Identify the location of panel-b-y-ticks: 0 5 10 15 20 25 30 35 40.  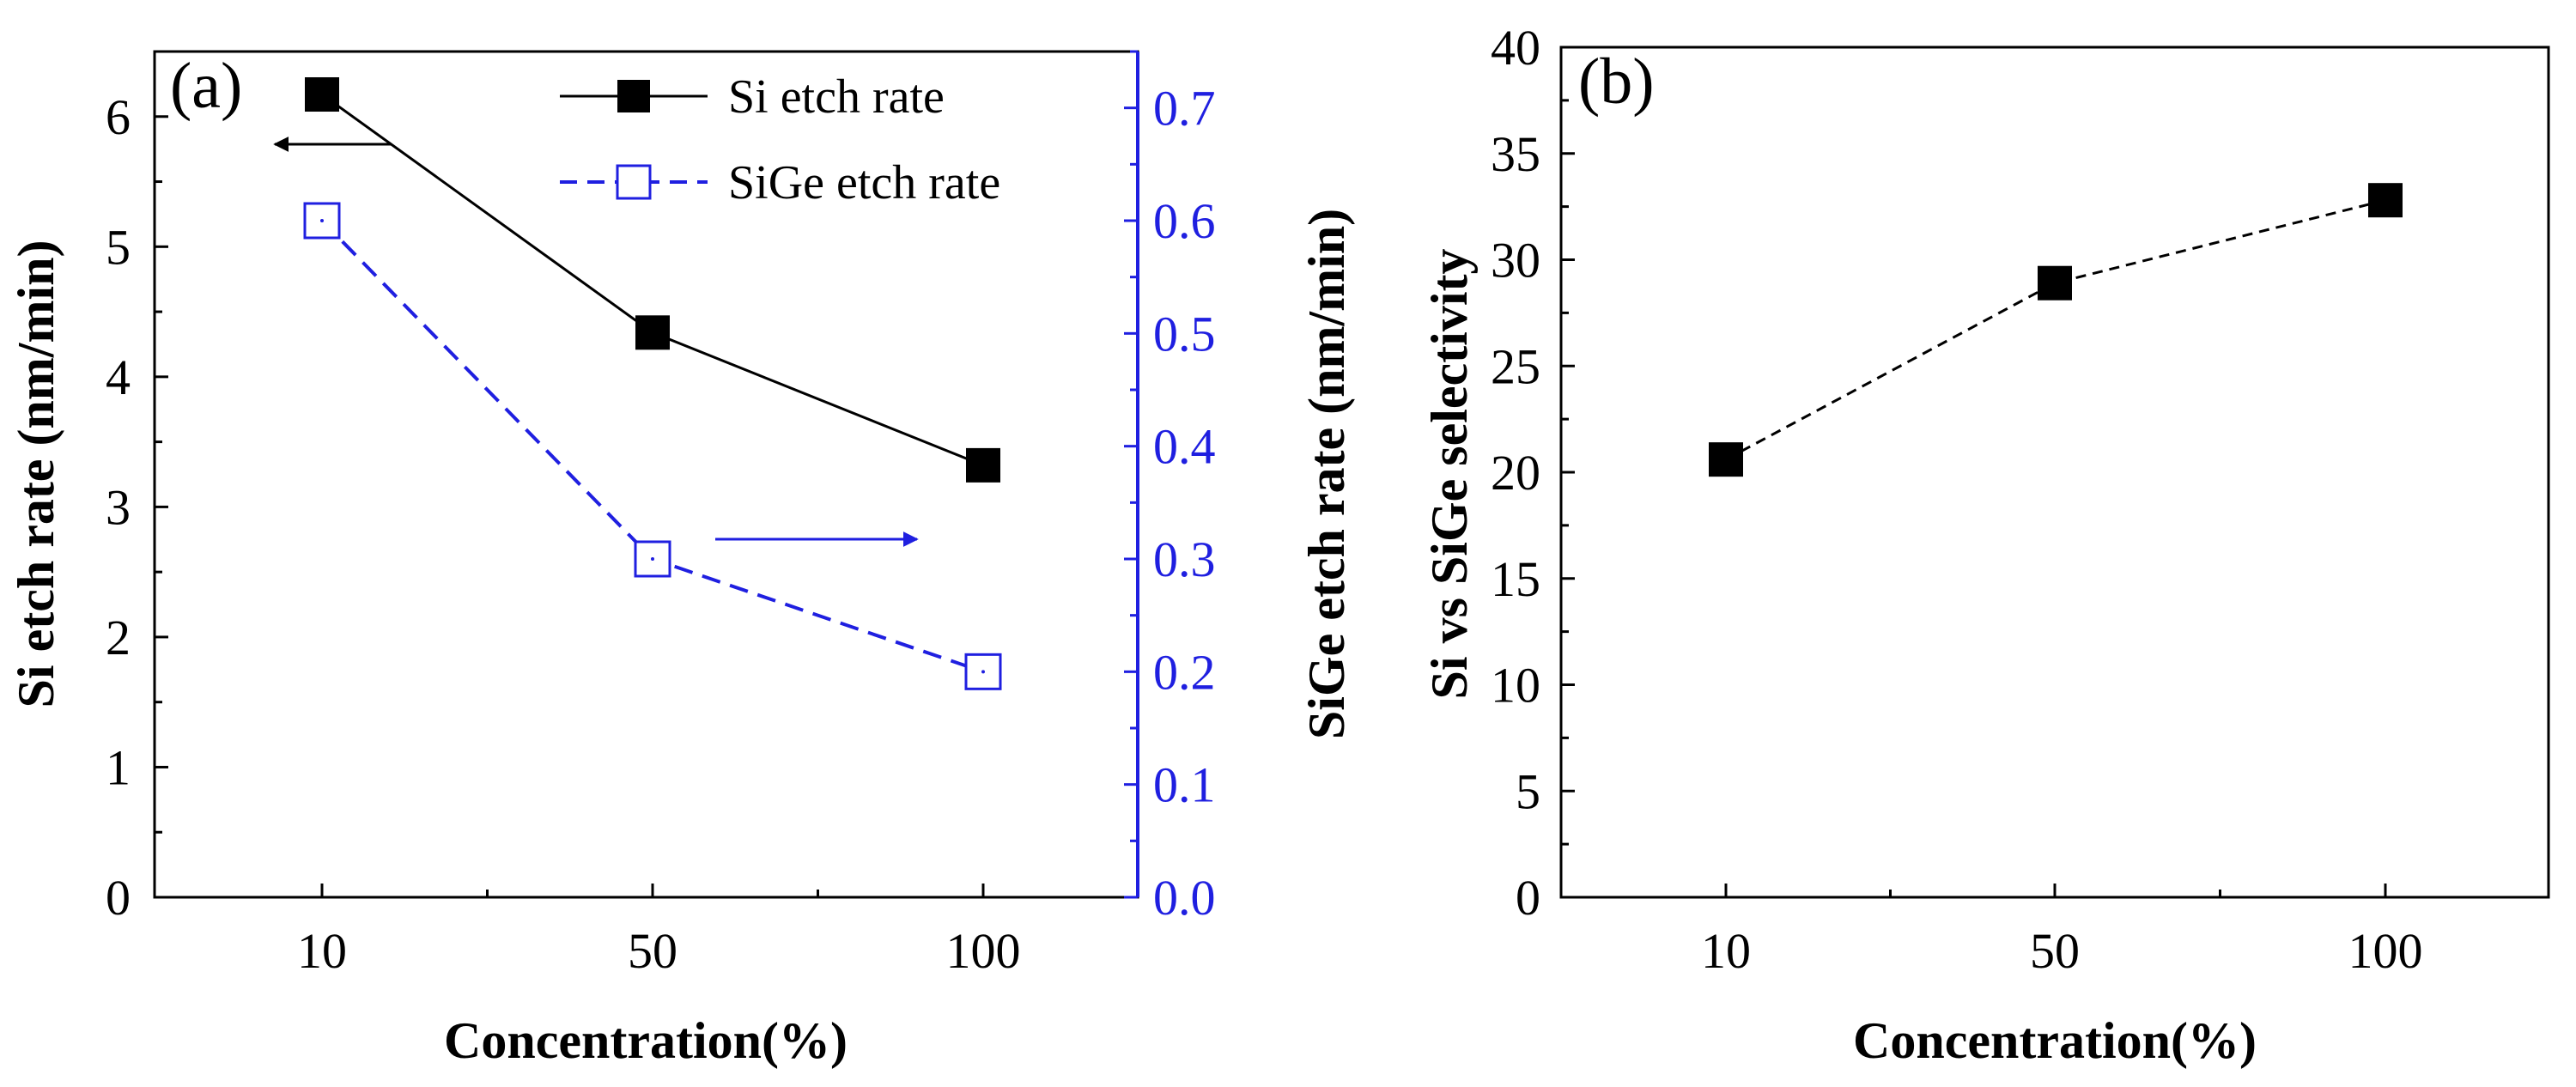
(1533, 473).